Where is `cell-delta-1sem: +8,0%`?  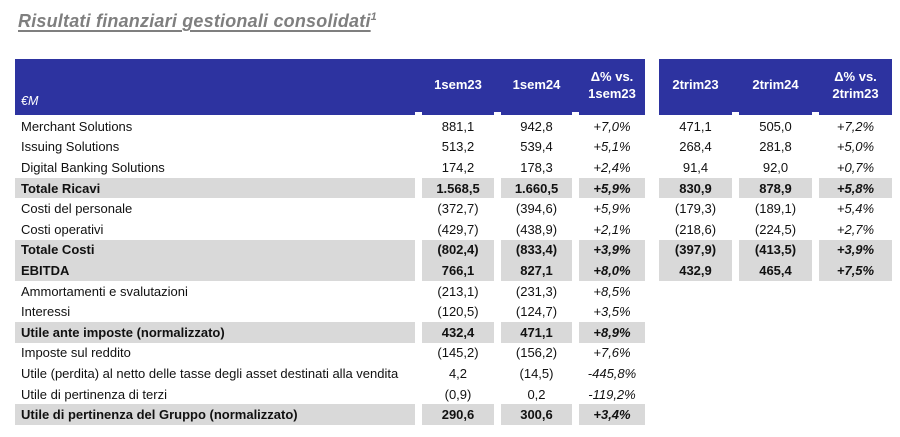
cell-delta-1sem: +8,0% is located at coordinates (612, 270).